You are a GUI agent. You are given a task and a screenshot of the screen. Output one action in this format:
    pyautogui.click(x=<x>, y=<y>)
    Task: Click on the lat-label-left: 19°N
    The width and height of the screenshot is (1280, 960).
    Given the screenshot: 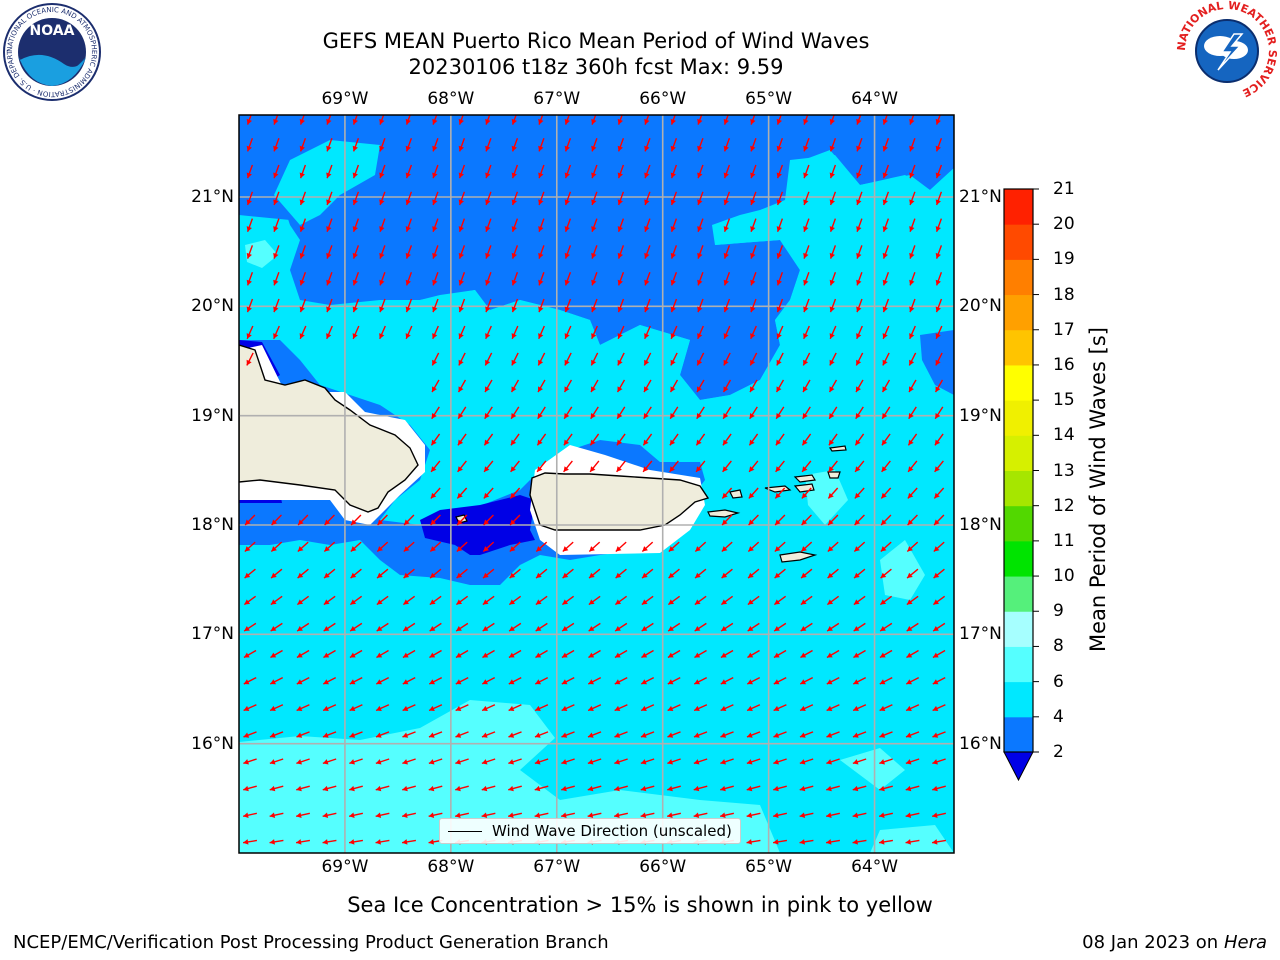 What is the action you would take?
    pyautogui.click(x=212, y=415)
    